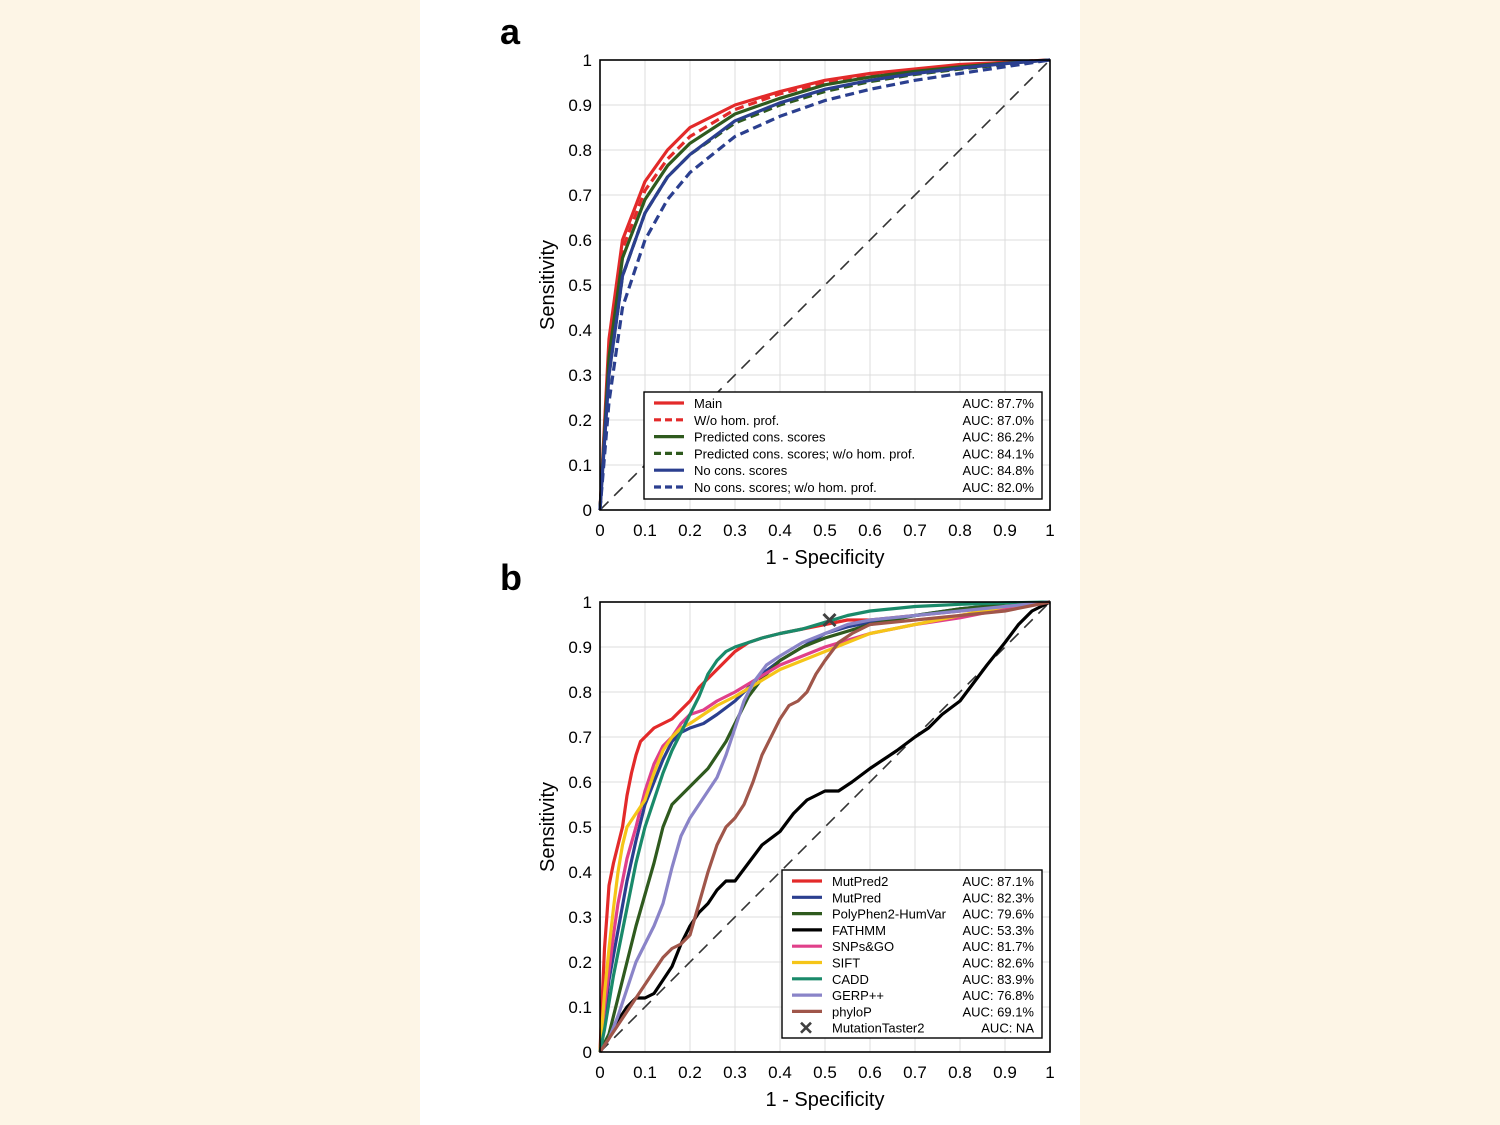  Describe the element at coordinates (856, 897) in the screenshot. I see `legend-label-mutpred: MutPred` at that location.